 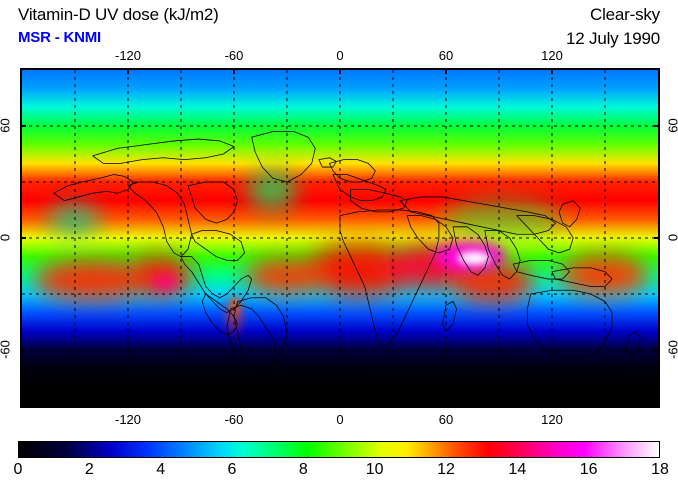 What do you see at coordinates (59, 37) in the screenshot?
I see `data-source-label: MSR - KNMI` at bounding box center [59, 37].